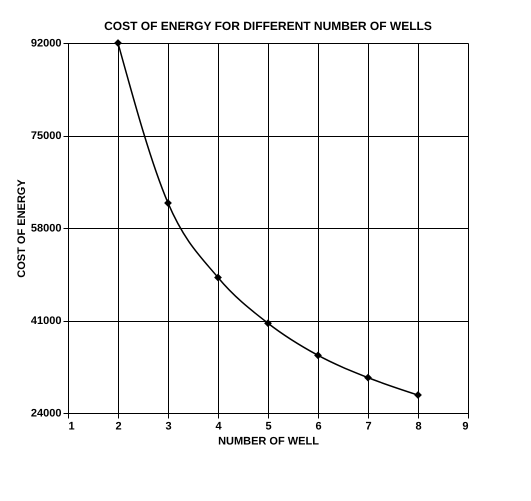 Image resolution: width=531 pixels, height=501 pixels. What do you see at coordinates (46, 414) in the screenshot?
I see `y-tick-label: 24000` at bounding box center [46, 414].